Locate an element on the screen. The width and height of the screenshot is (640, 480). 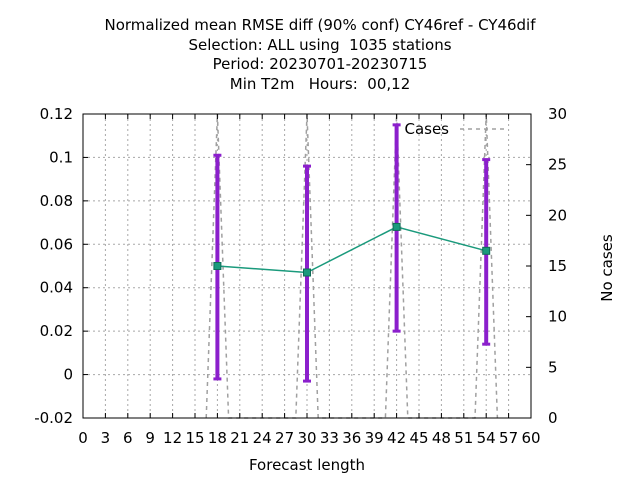
x-tick-label: 42 is located at coordinates (396, 438).